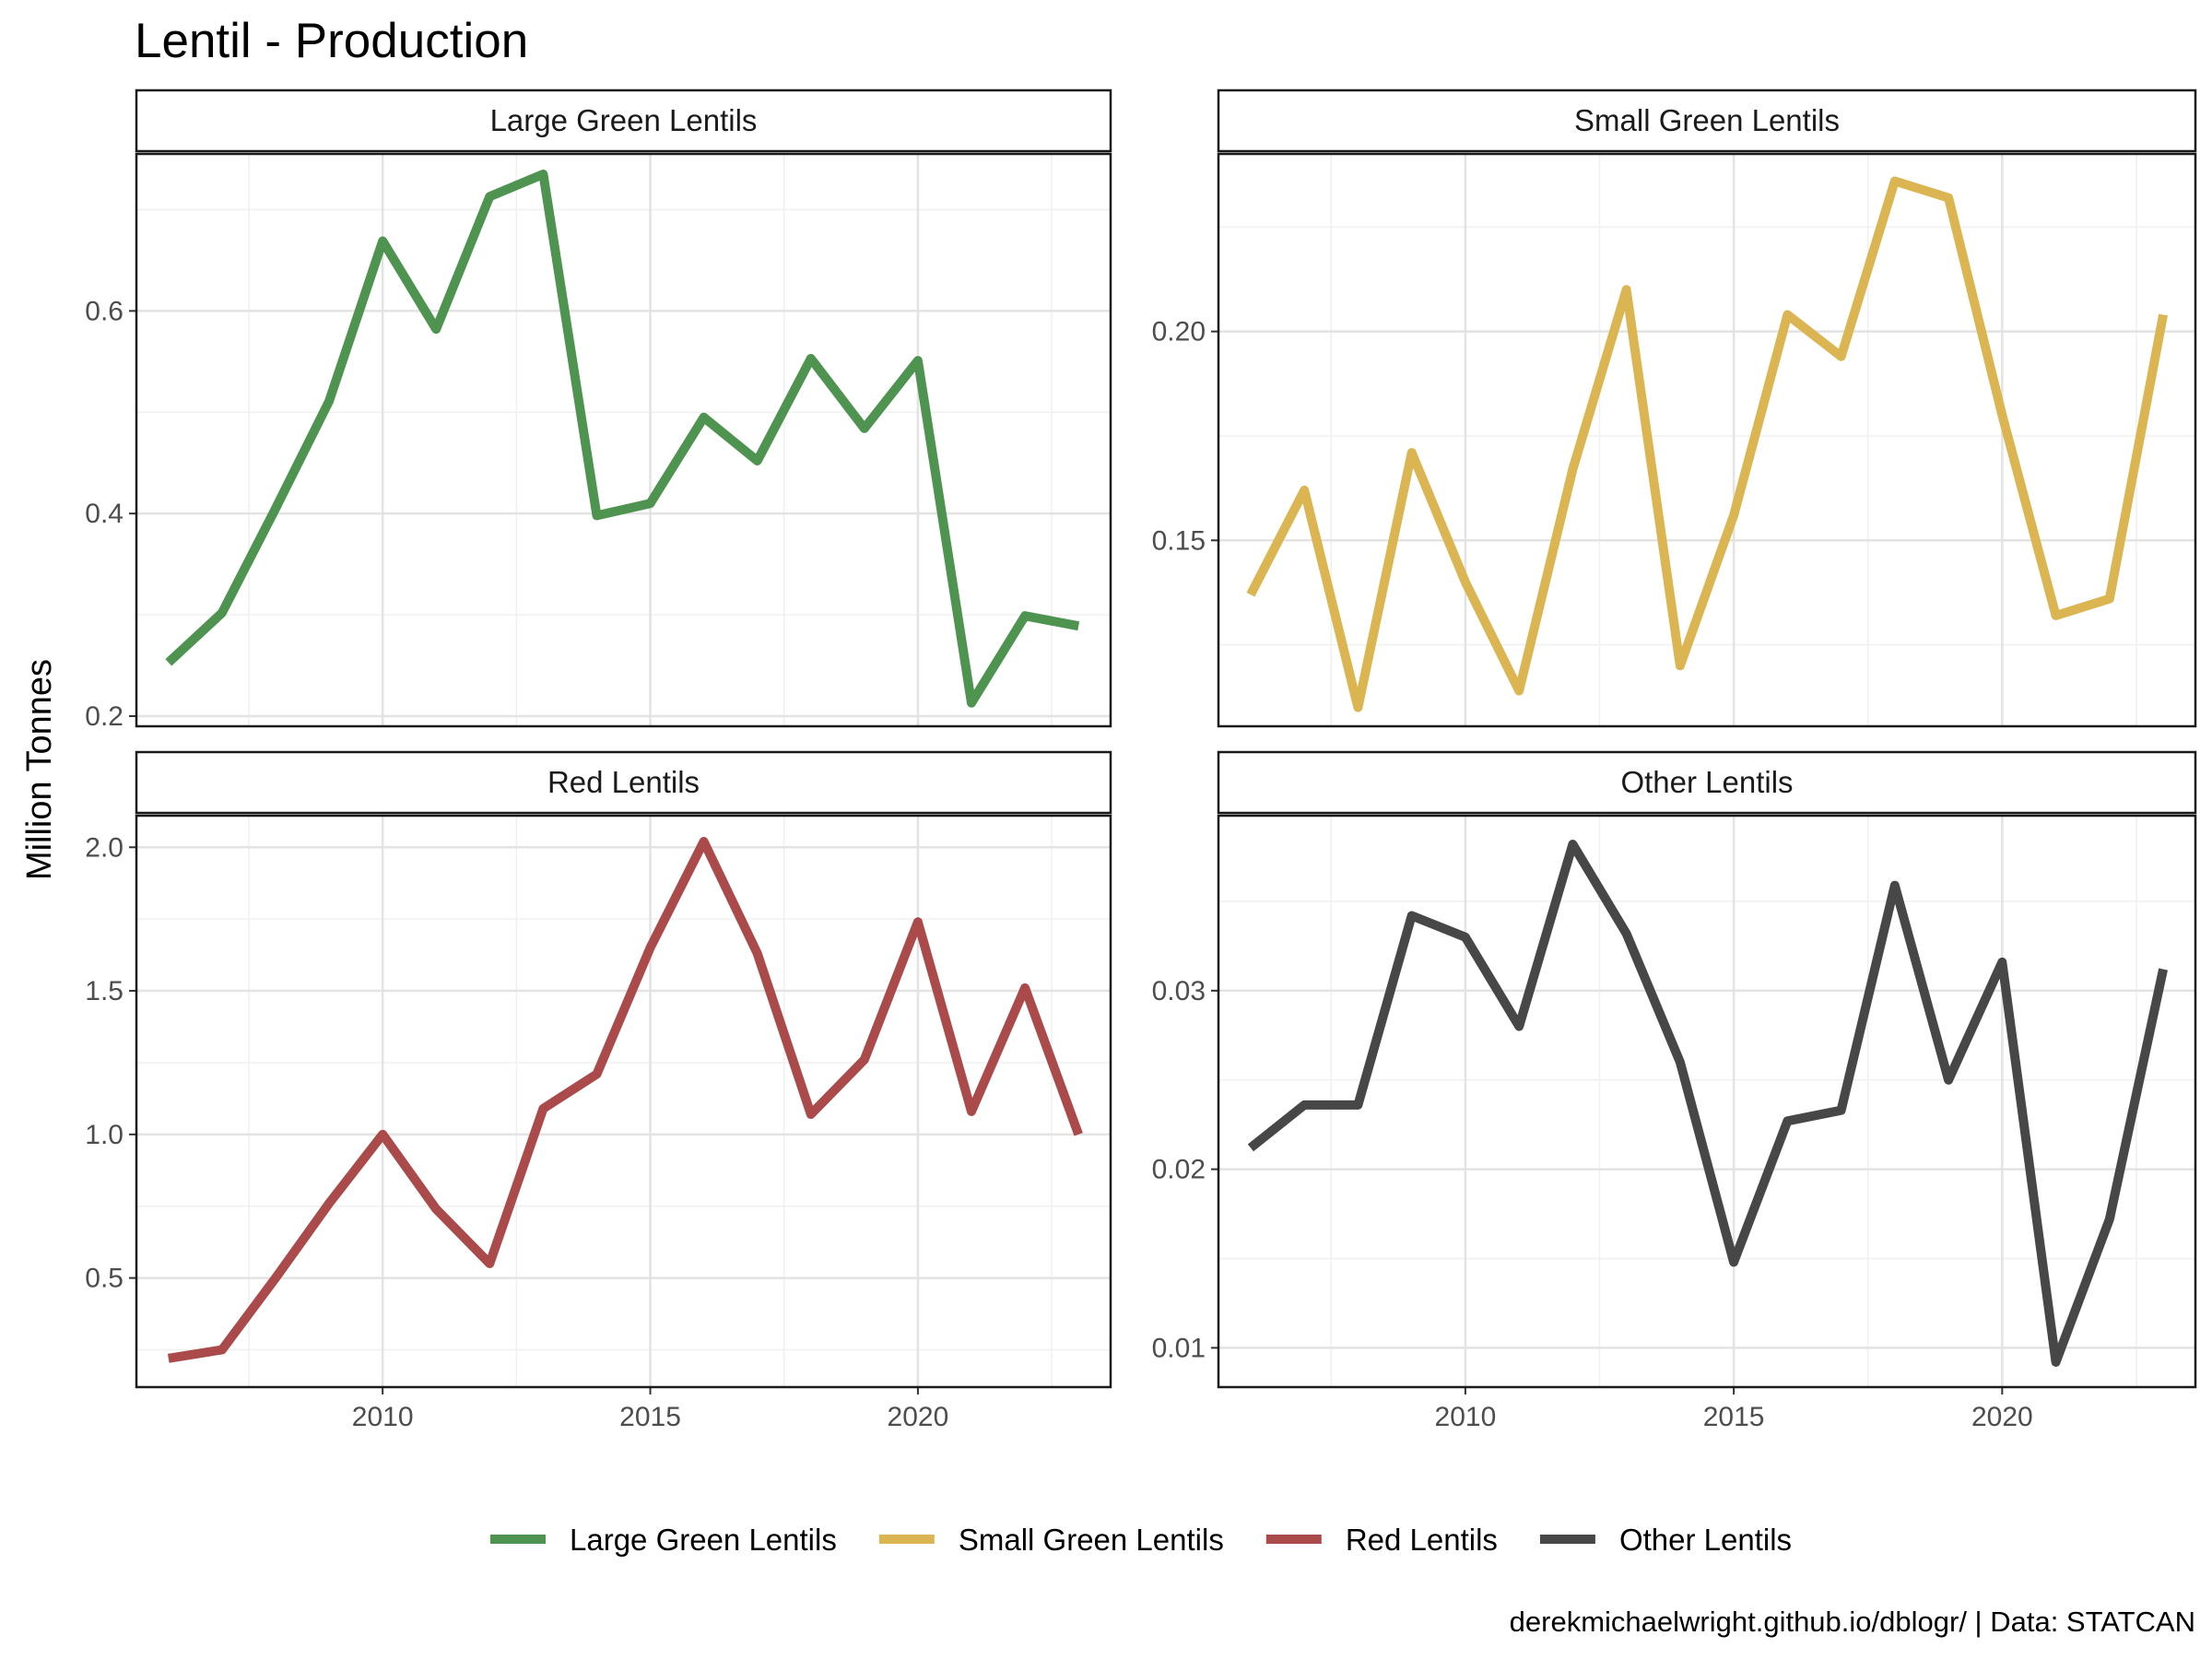 This screenshot has width=2212, height=1659. What do you see at coordinates (104, 716) in the screenshot?
I see `y-tick-label: 0.2` at bounding box center [104, 716].